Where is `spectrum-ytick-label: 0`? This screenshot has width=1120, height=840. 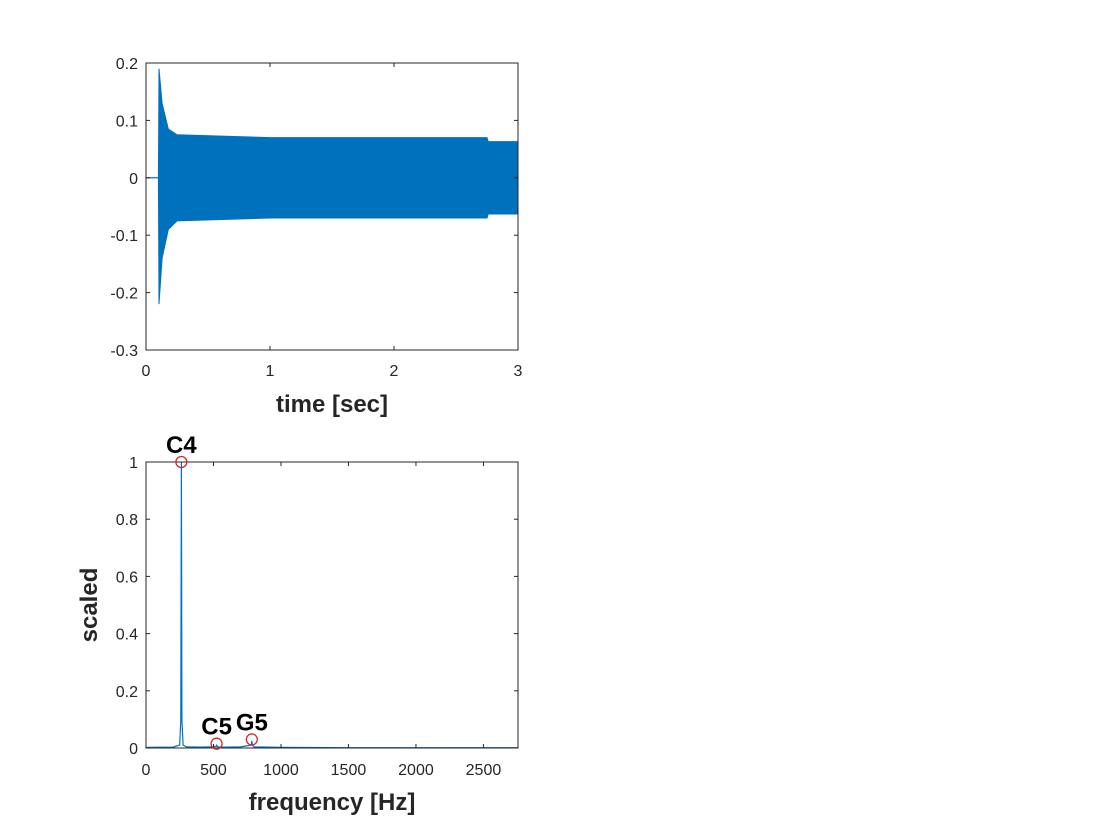
spectrum-ytick-label: 0 is located at coordinates (133, 749).